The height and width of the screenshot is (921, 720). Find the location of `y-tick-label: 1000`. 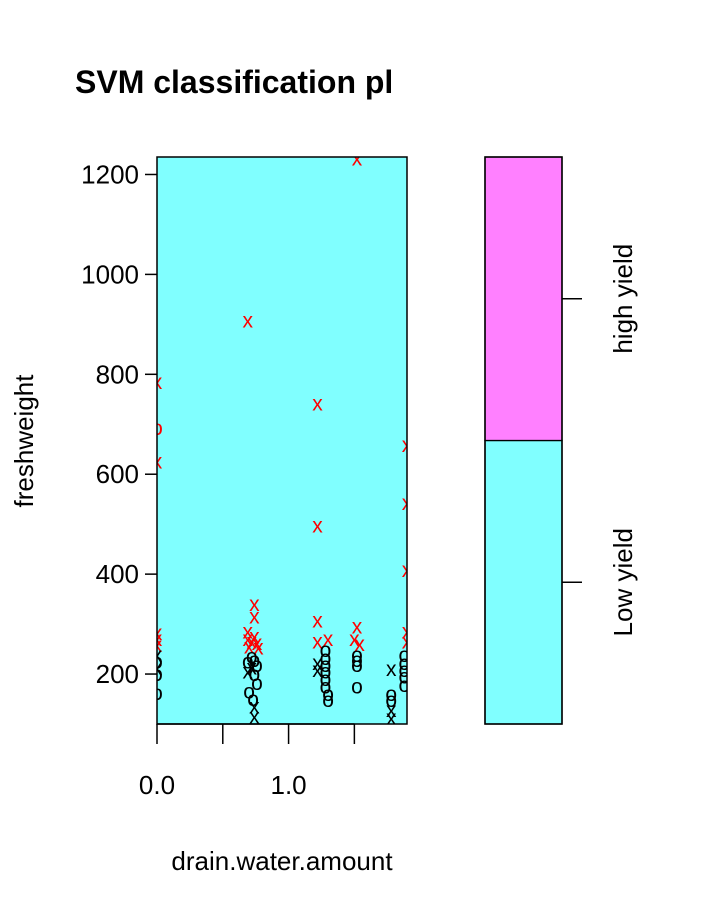

y-tick-label: 1000 is located at coordinates (110, 274).